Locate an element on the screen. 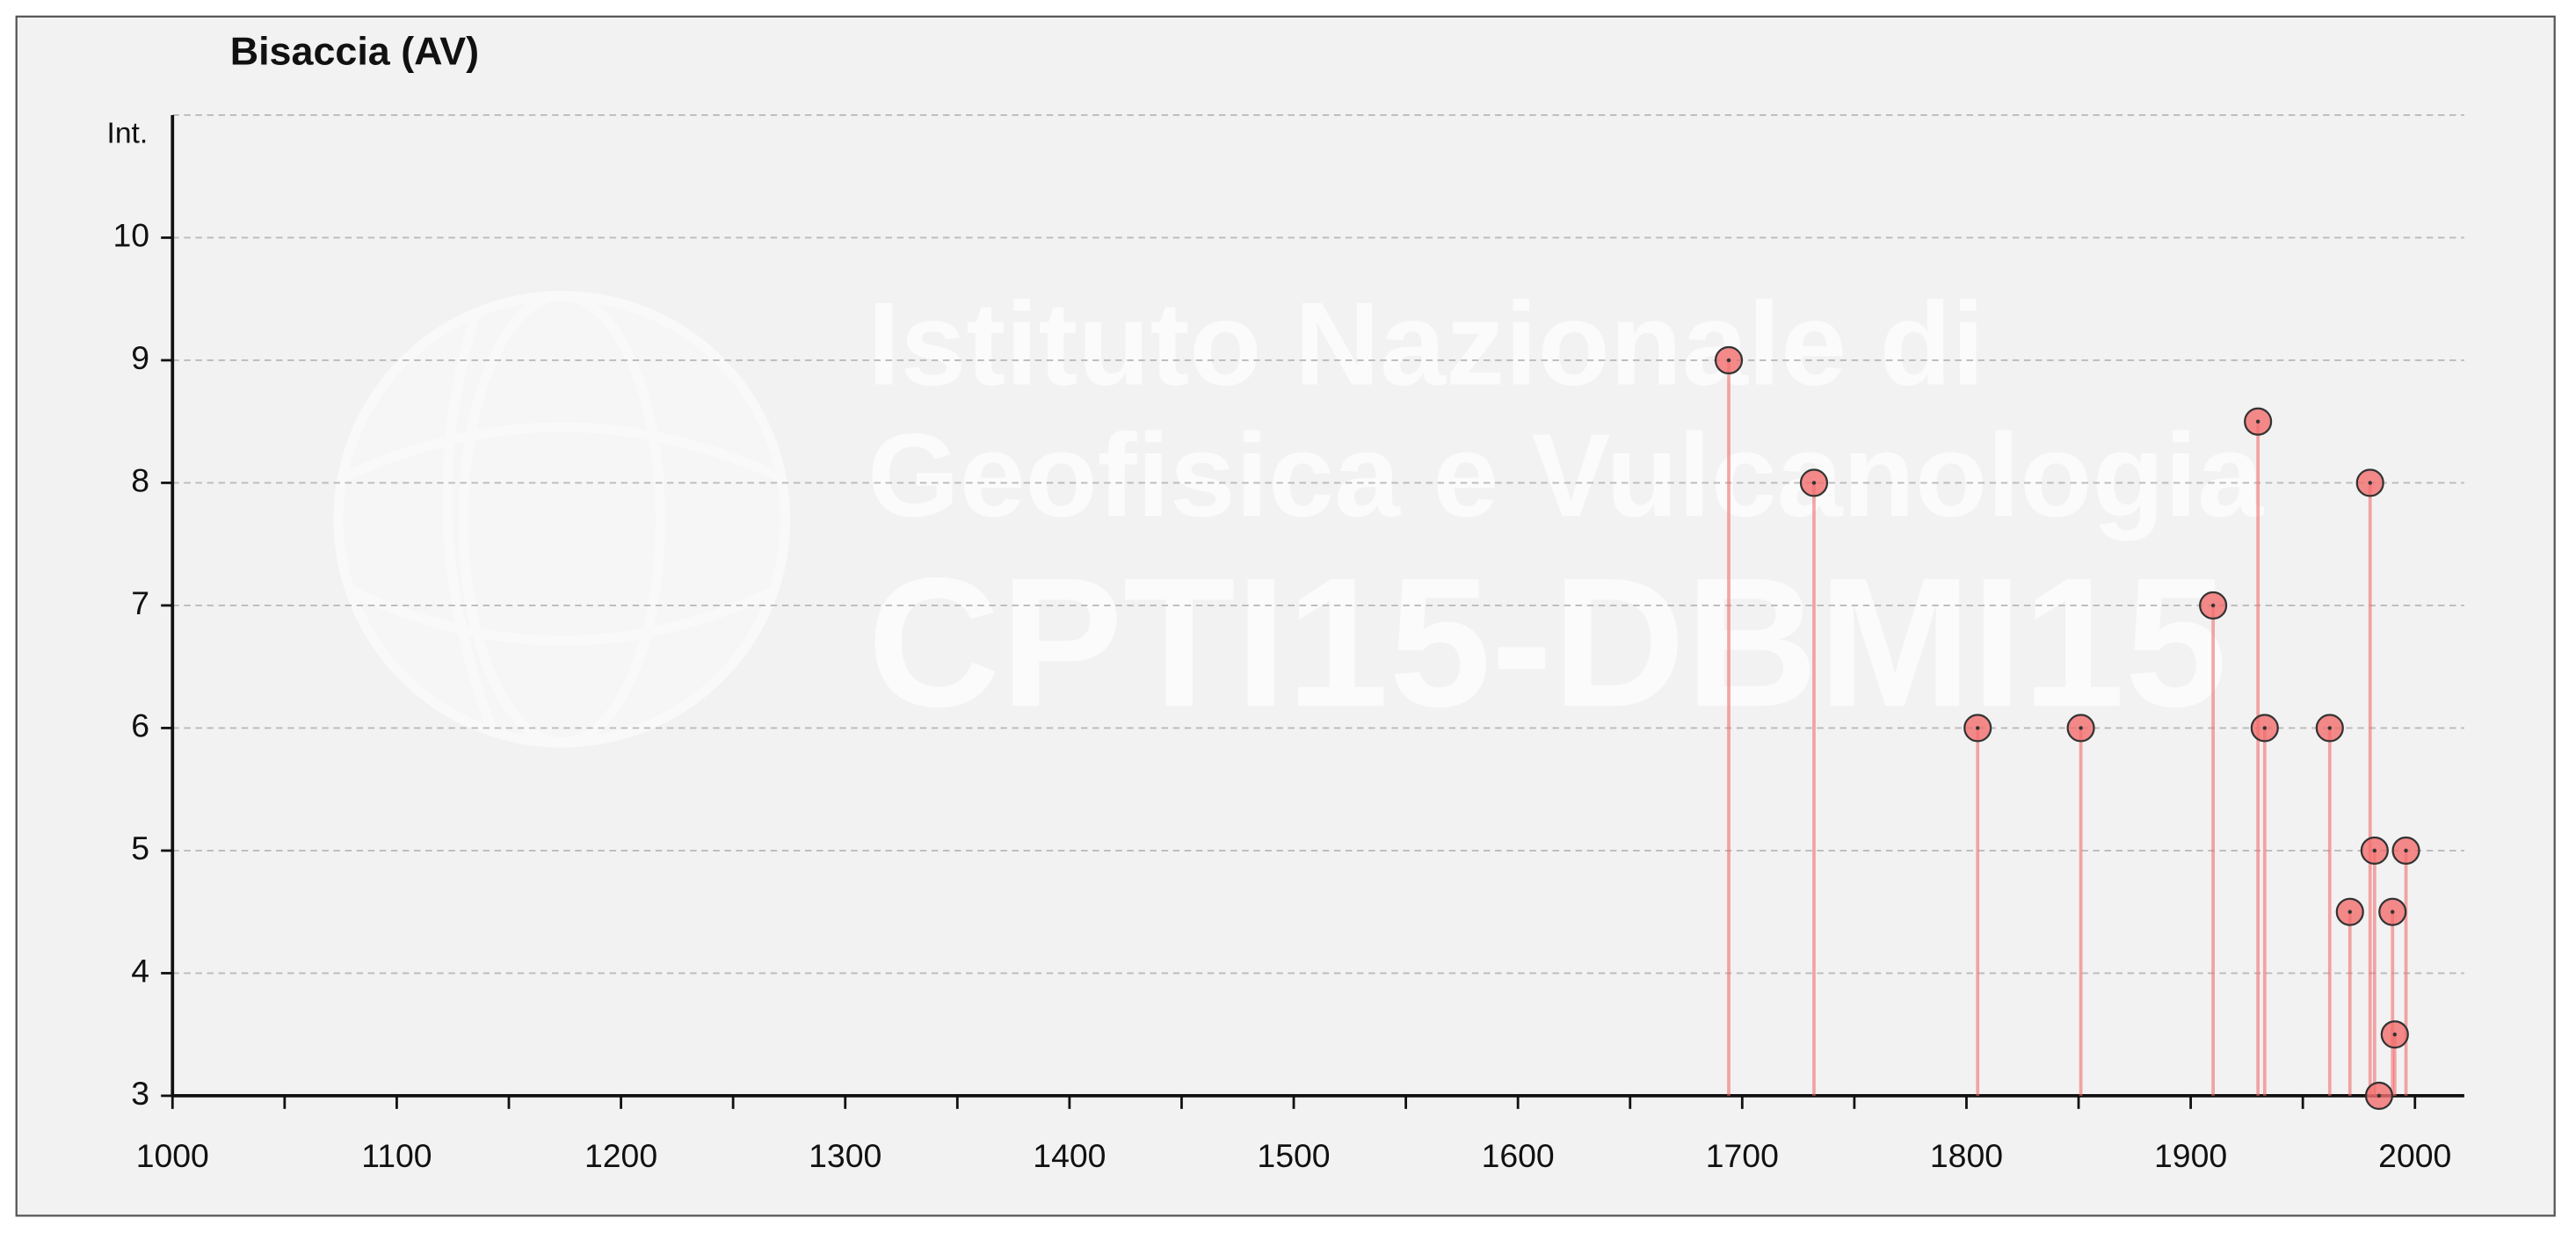  x-tick-label: 1800 is located at coordinates (1966, 1155).